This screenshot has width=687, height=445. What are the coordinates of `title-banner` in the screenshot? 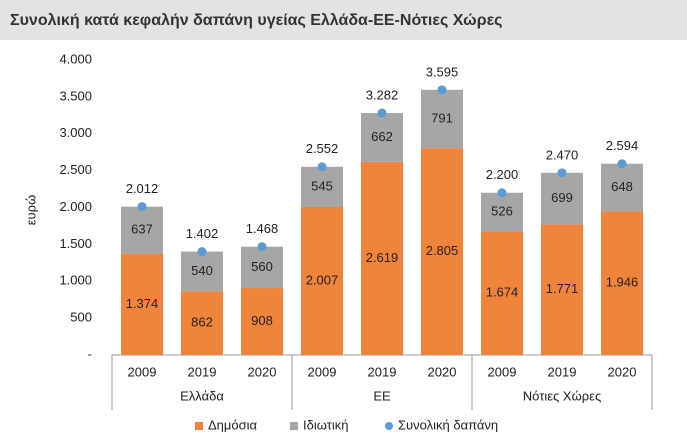 It's located at (343, 20).